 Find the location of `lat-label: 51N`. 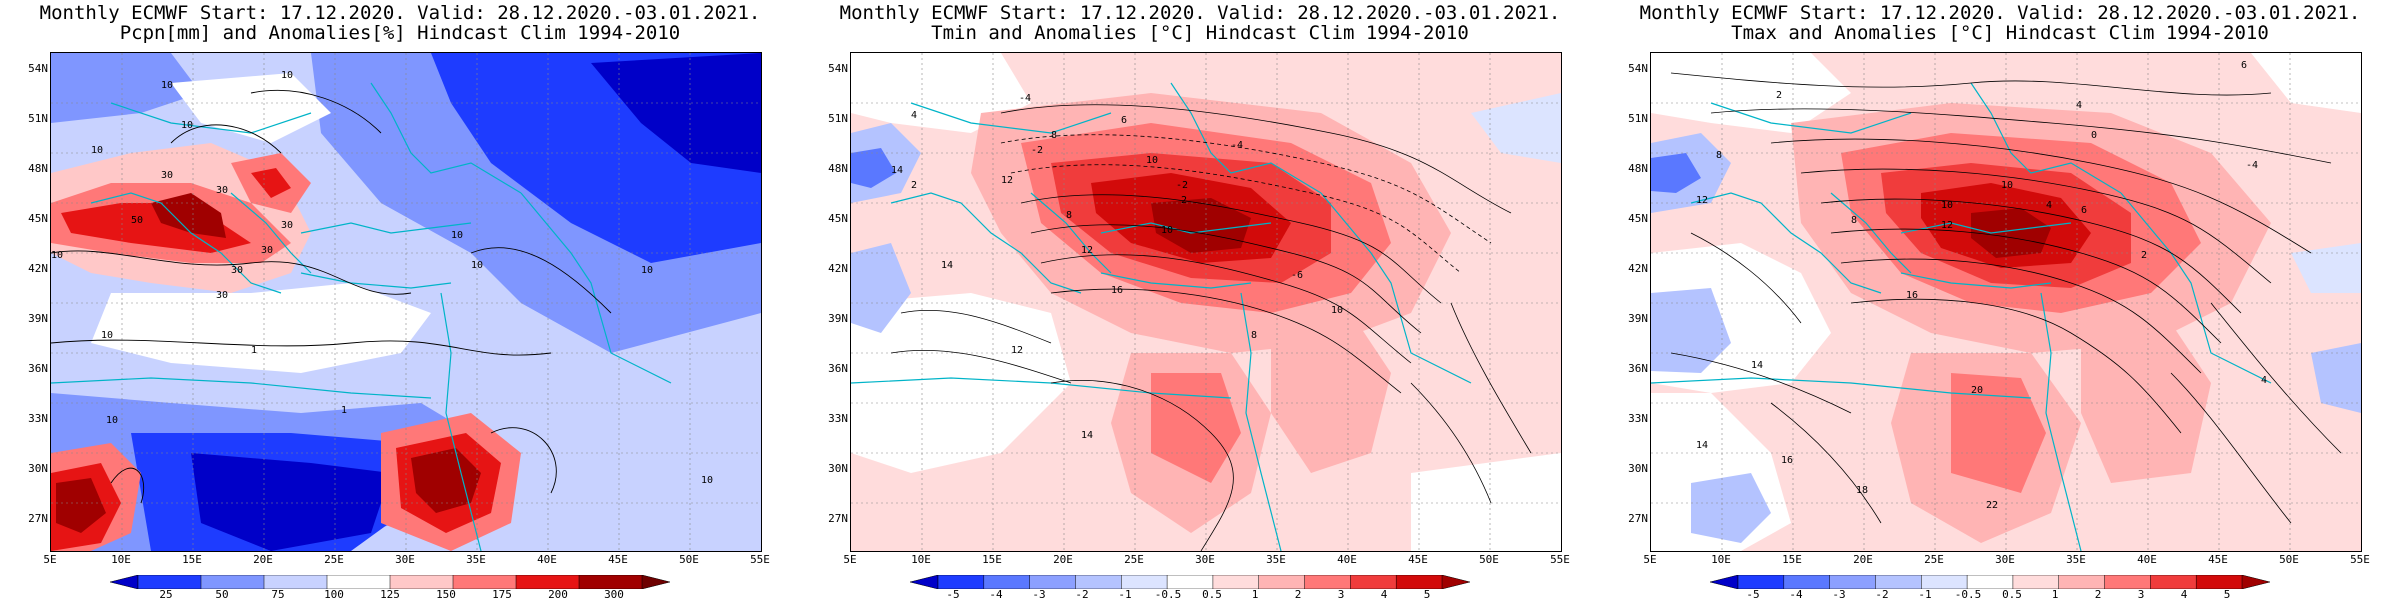

lat-label: 51N is located at coordinates (838, 118).